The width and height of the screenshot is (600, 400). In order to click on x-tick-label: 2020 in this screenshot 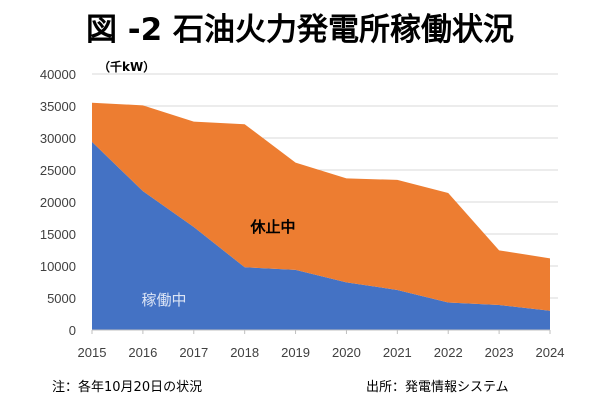, I will do `click(346, 352)`.